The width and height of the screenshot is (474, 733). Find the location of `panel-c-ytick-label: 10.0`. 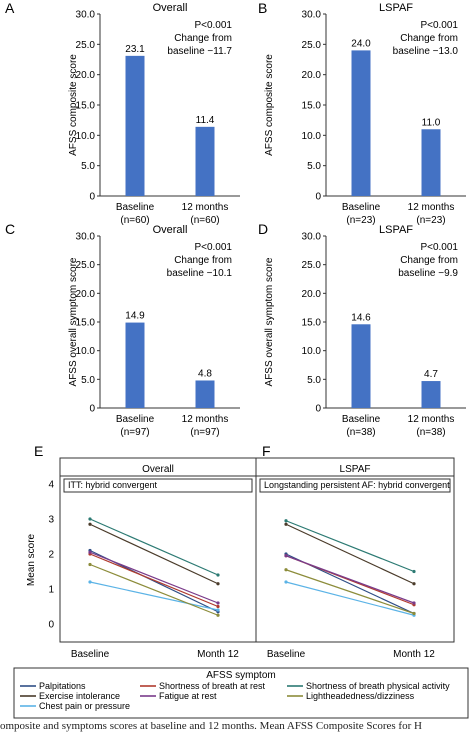

panel-c-ytick-label: 10.0 is located at coordinates (86, 351).